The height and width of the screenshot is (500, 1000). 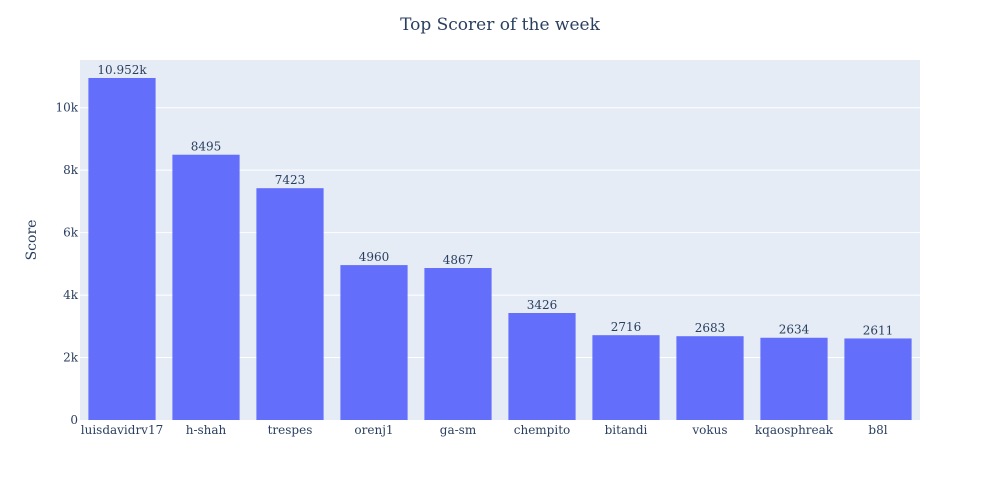 What do you see at coordinates (206, 147) in the screenshot?
I see `bar-value-label: 8495` at bounding box center [206, 147].